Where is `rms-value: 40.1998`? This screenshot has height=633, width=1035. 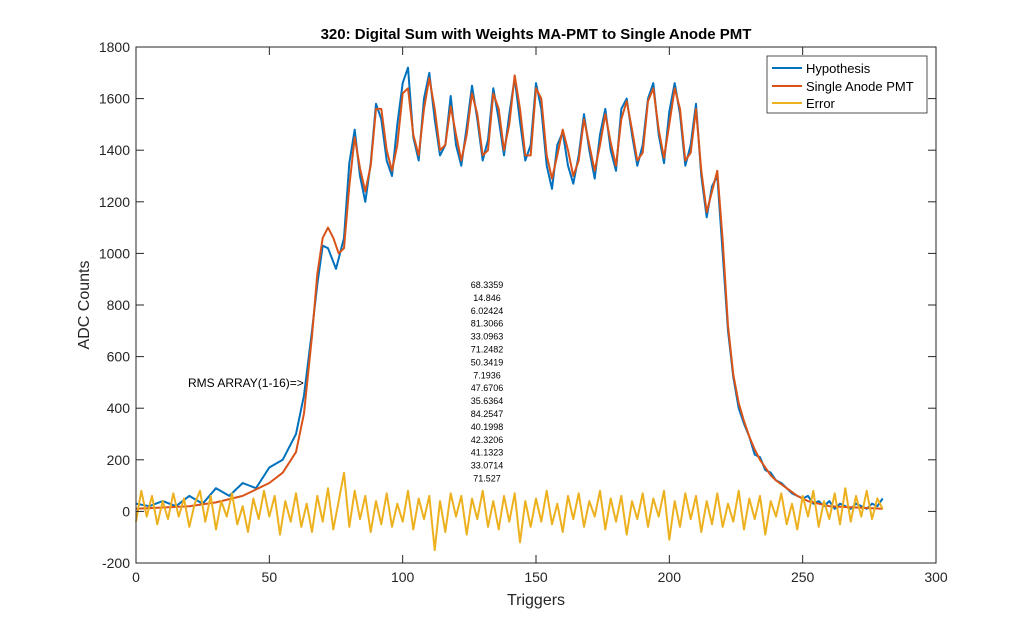 rms-value: 40.1998 is located at coordinates (487, 427).